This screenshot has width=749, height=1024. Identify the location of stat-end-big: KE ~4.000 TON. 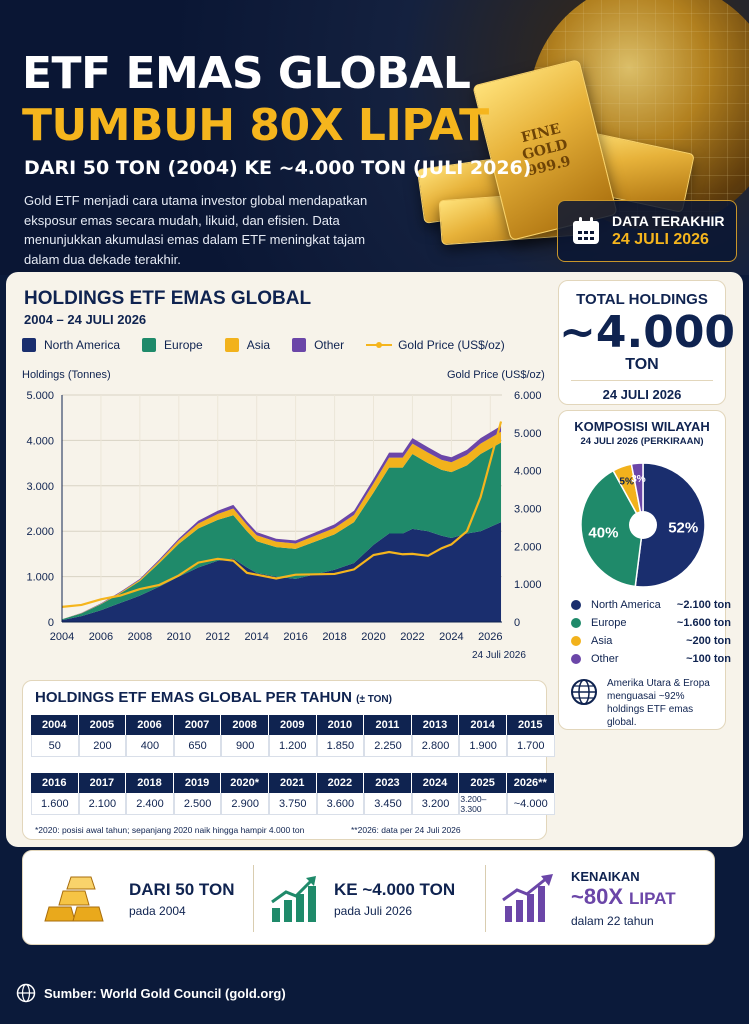
(395, 889).